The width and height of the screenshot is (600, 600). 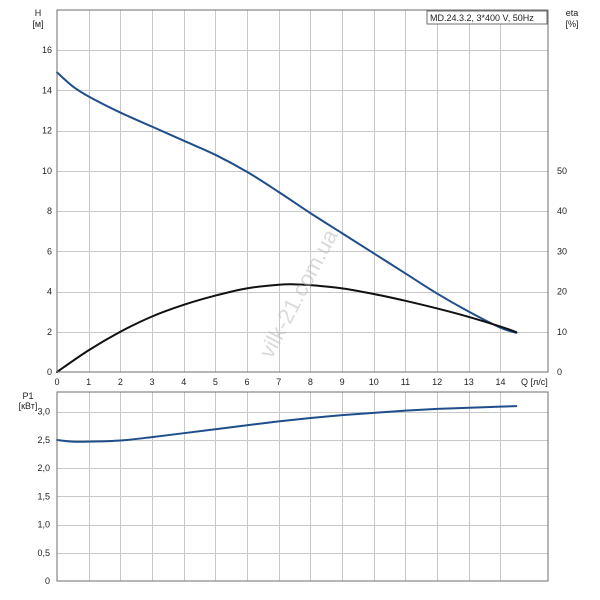 I want to click on x-tick-label: 6, so click(x=247, y=382).